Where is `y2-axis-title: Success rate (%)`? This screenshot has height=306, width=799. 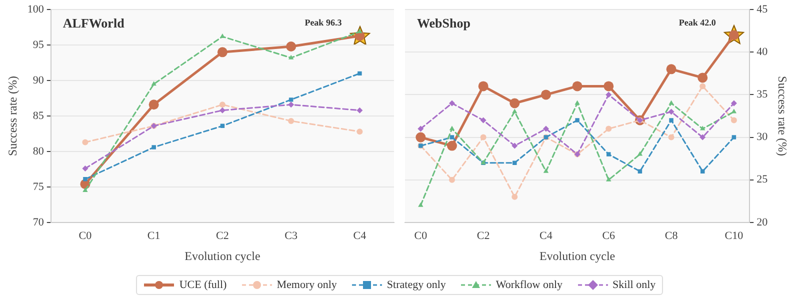 y2-axis-title: Success rate (%) is located at coordinates (783, 116).